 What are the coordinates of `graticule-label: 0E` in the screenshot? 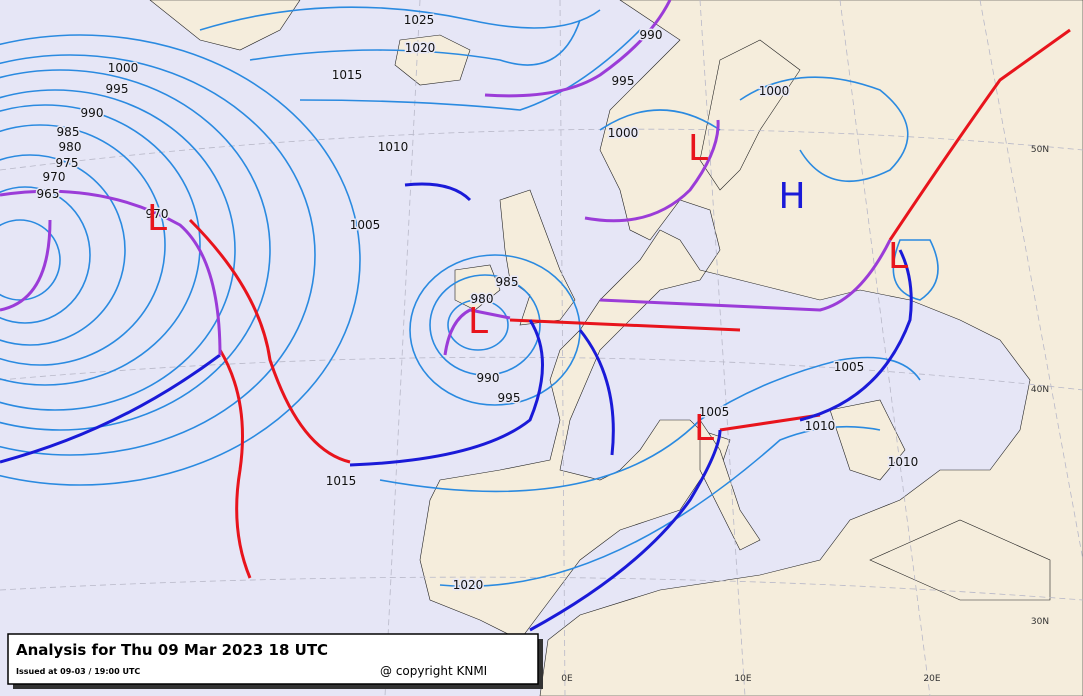 It's located at (567, 679).